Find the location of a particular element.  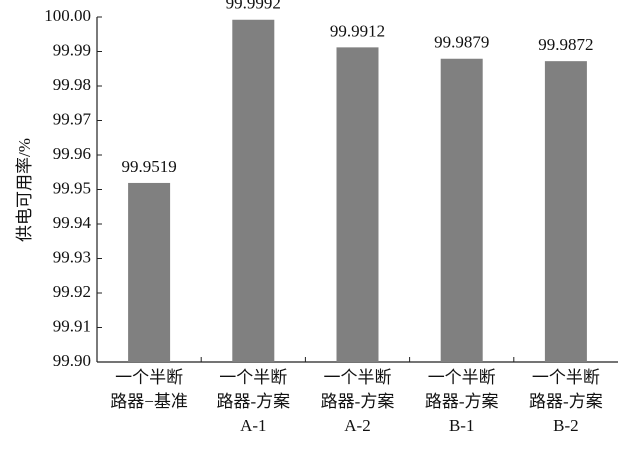

y-tick-label: 99.99 is located at coordinates (72, 49).